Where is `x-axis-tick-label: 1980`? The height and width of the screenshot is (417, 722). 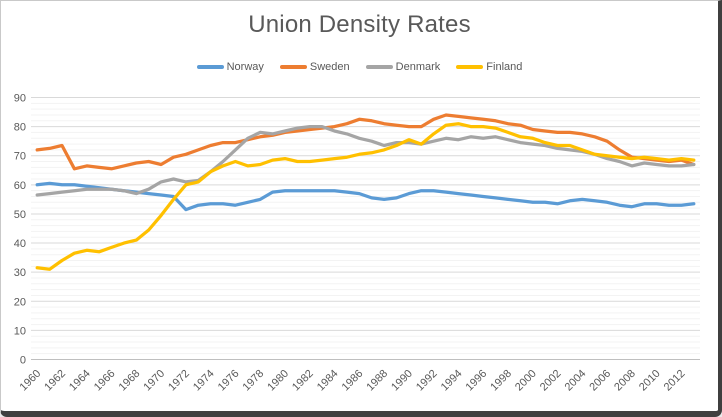
x-axis-tick-label: 1980 is located at coordinates (278, 381).